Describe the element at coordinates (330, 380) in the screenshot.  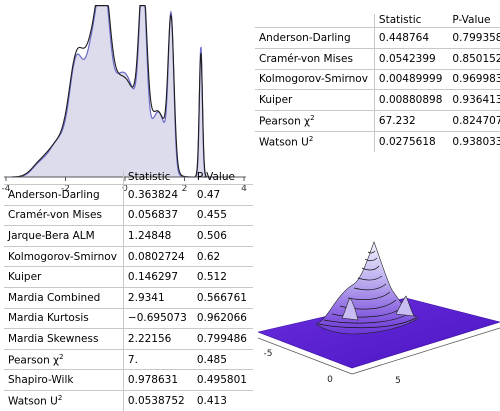
I see `surface-tick-label: 0` at that location.